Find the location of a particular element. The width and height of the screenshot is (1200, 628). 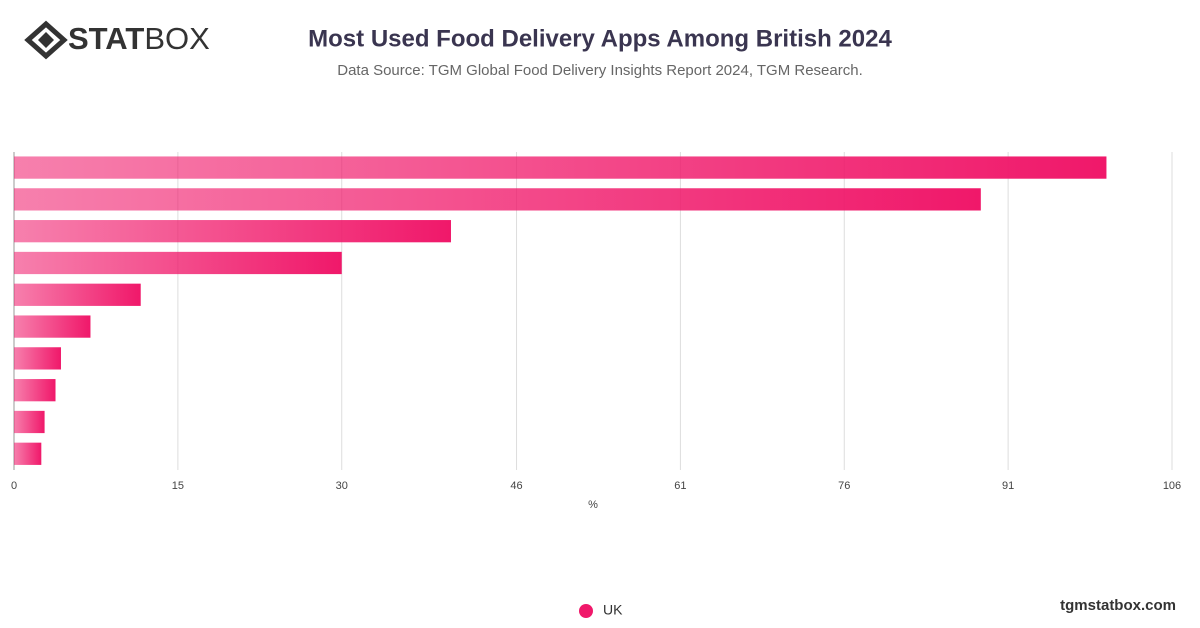

x-tick-label: 15 is located at coordinates (178, 486).